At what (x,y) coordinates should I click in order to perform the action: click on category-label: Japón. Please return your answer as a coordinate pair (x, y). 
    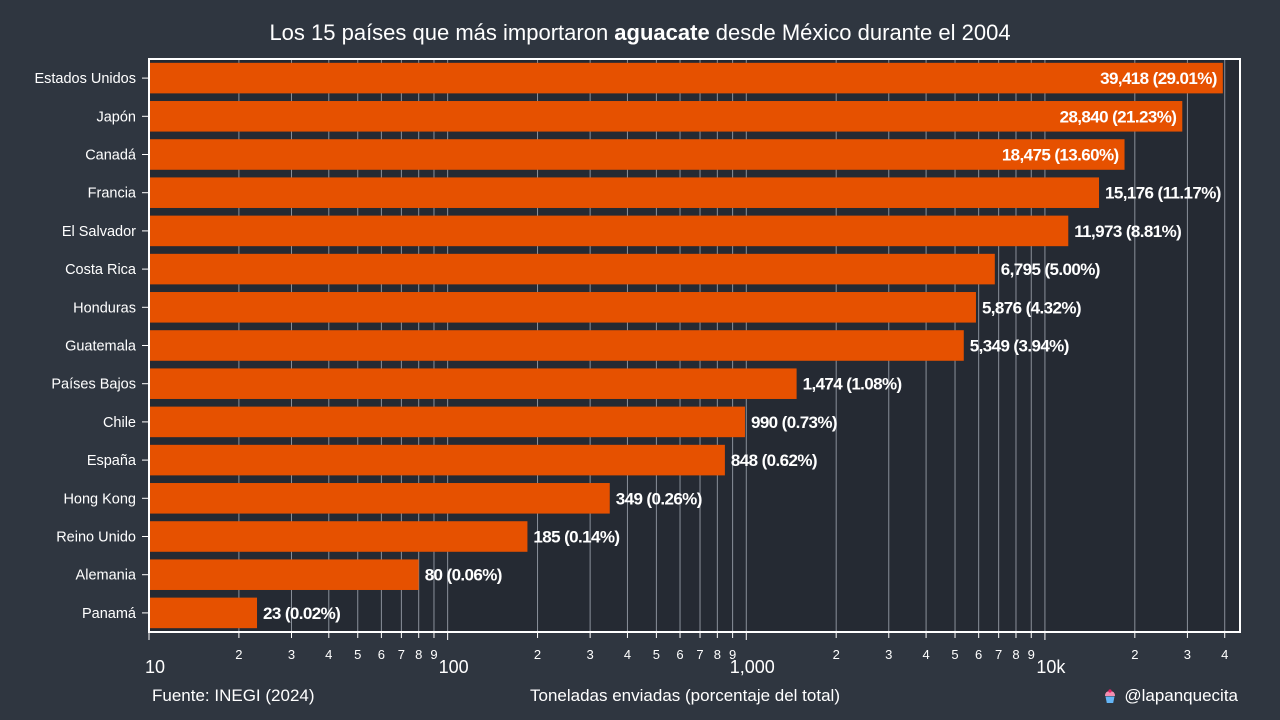
    Looking at the image, I should click on (116, 117).